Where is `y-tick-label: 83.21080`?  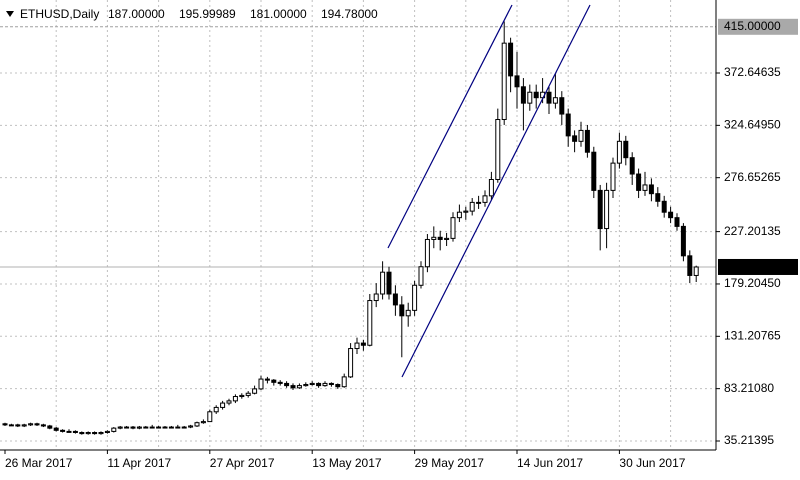
y-tick-label: 83.21080 is located at coordinates (749, 388).